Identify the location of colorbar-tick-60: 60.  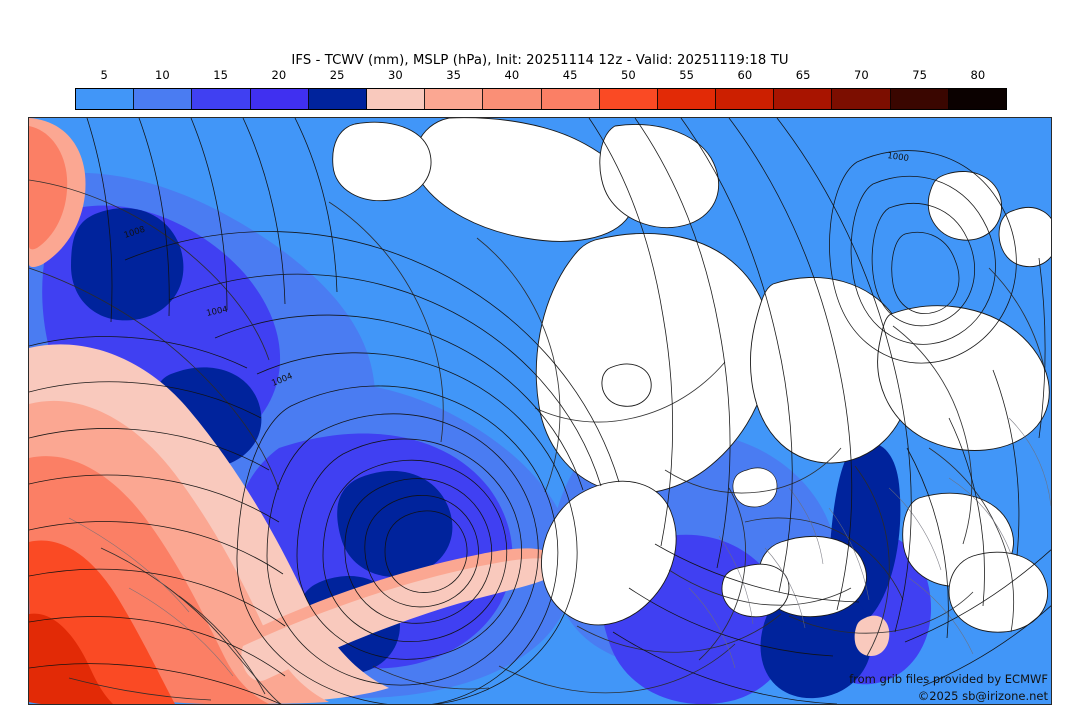
(745, 75).